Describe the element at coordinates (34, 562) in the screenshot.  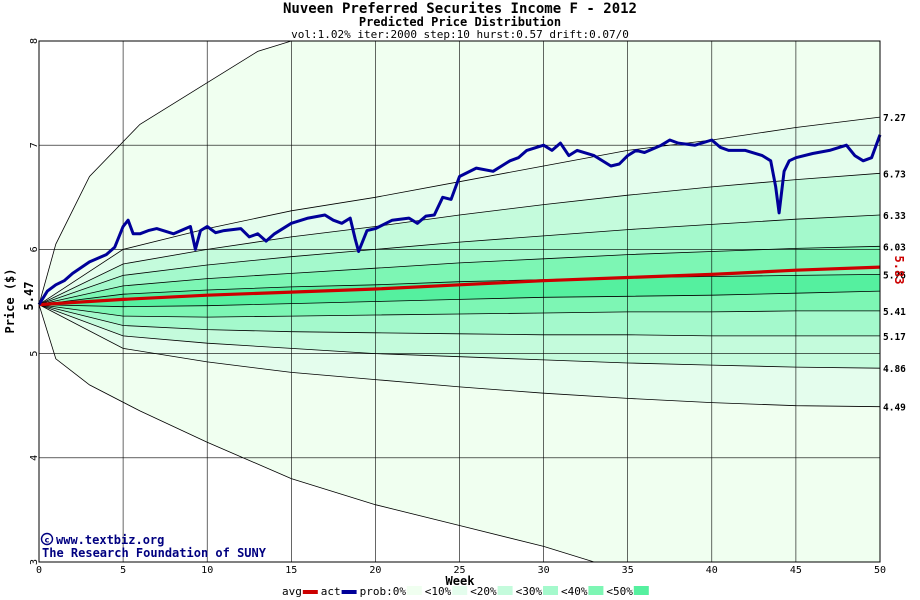
I see `y-tick-label: 3` at that location.